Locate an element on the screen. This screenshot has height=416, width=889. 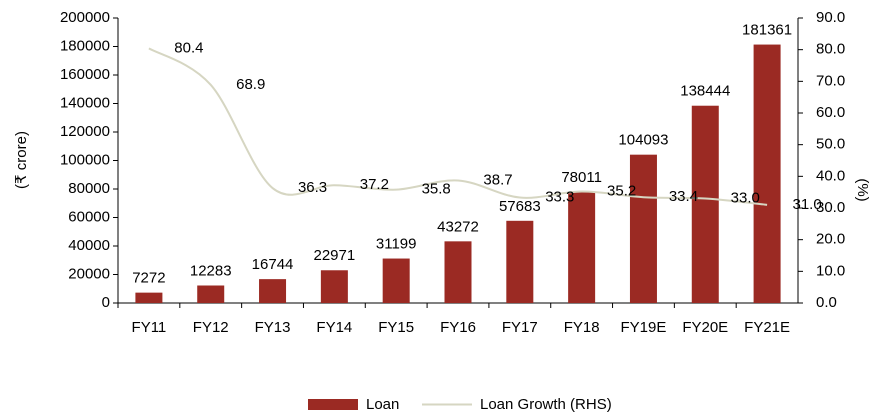
x-tick-label: FY15 is located at coordinates (396, 327).